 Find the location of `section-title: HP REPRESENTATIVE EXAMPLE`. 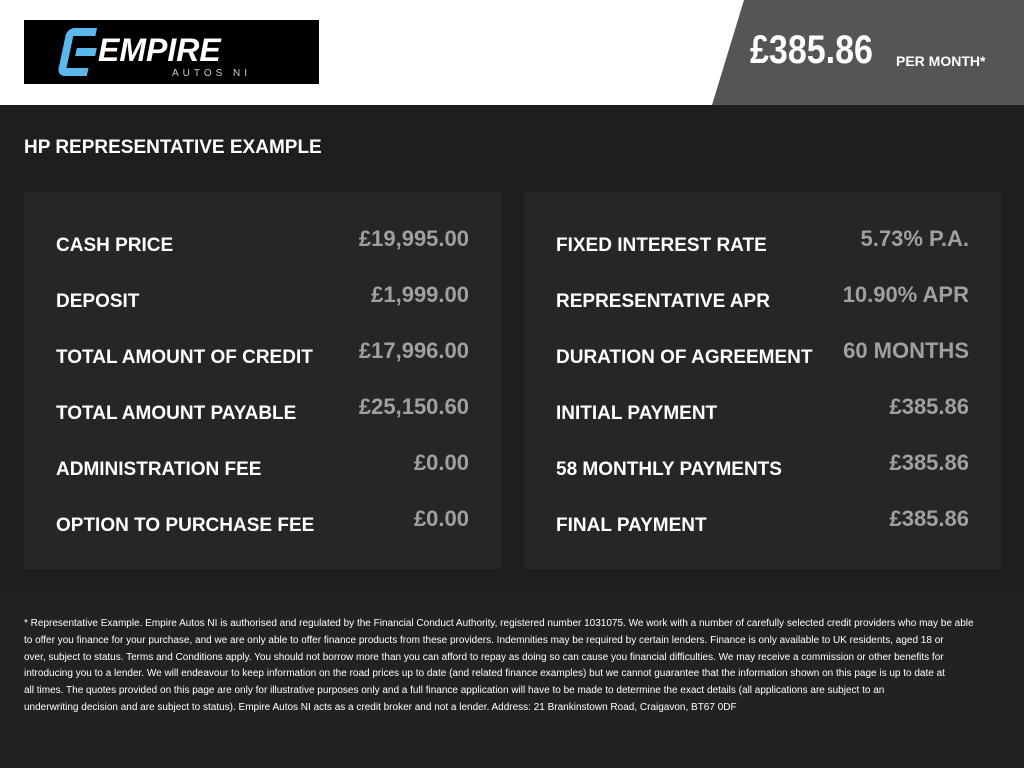

section-title: HP REPRESENTATIVE EXAMPLE is located at coordinates (173, 147).